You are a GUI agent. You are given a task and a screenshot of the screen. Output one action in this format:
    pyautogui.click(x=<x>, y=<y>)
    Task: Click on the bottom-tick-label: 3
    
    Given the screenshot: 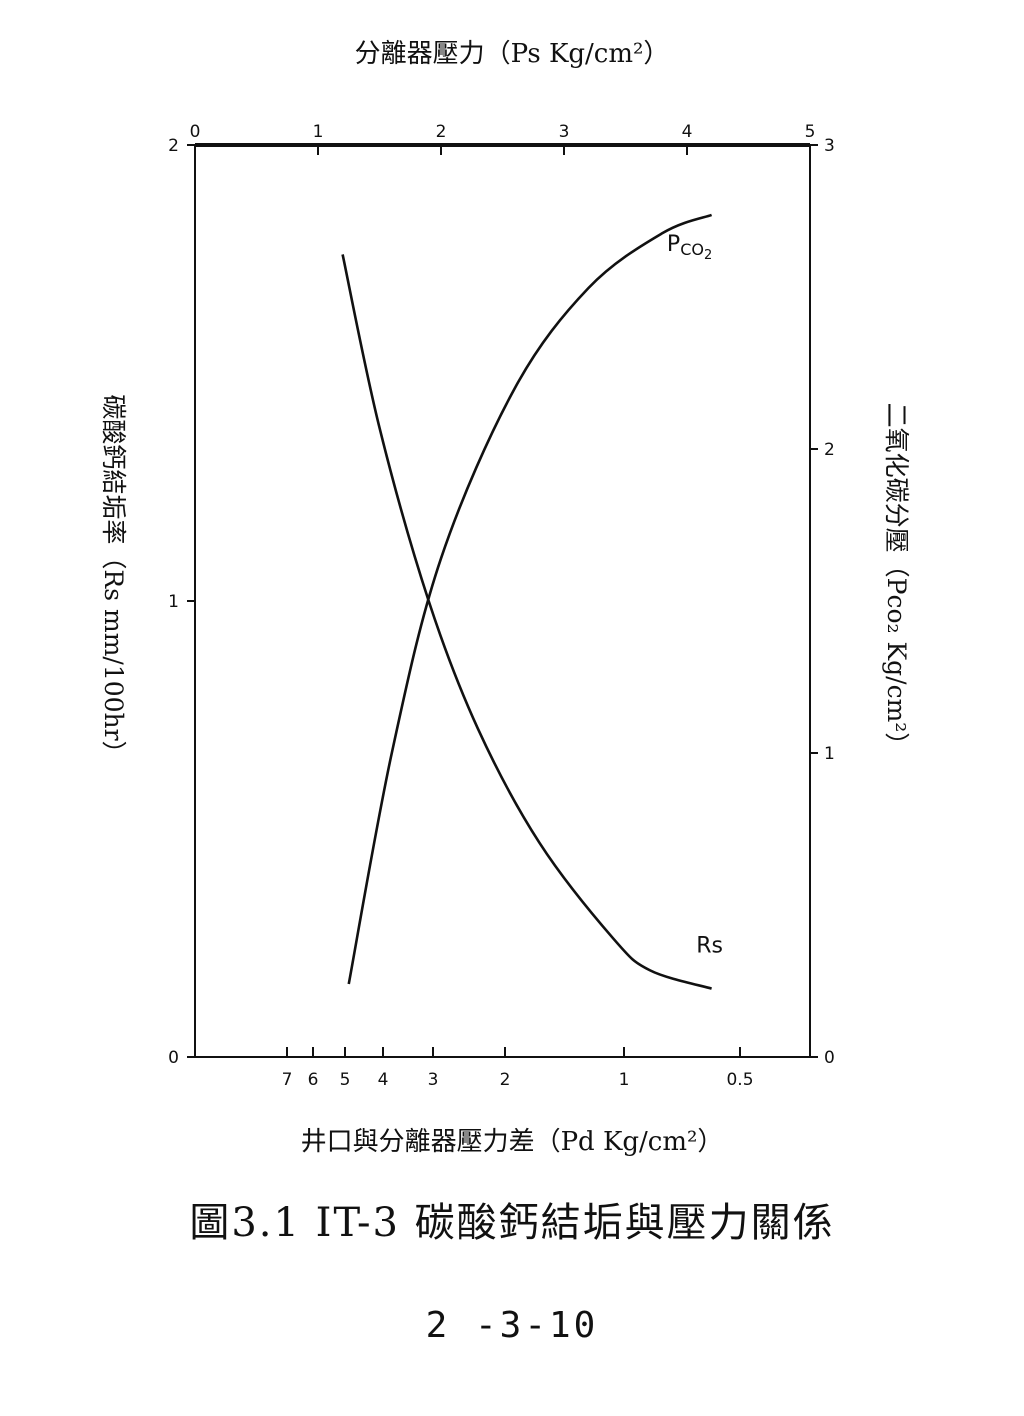 What is the action you would take?
    pyautogui.click(x=433, y=1080)
    